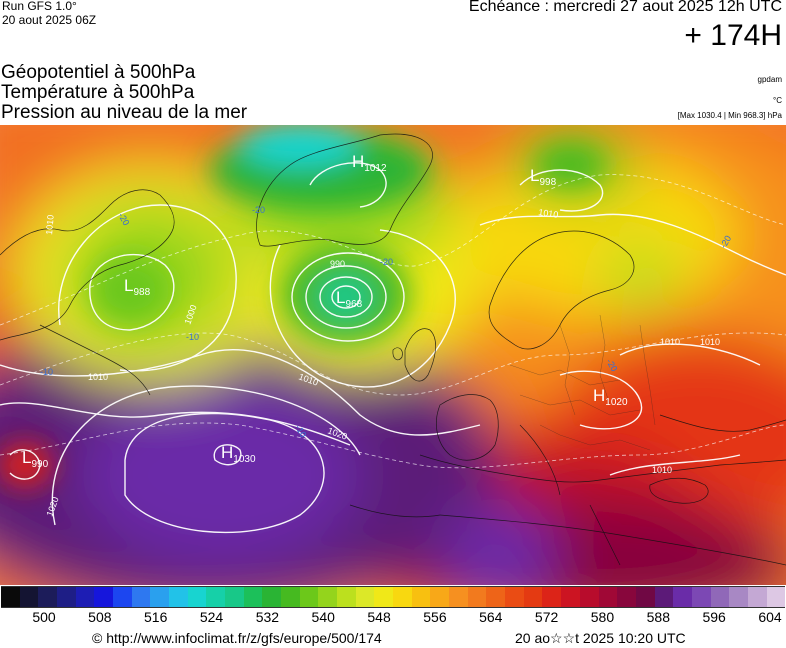  Describe the element at coordinates (267, 617) in the screenshot. I see `colorbar-tick-label: 532` at that location.